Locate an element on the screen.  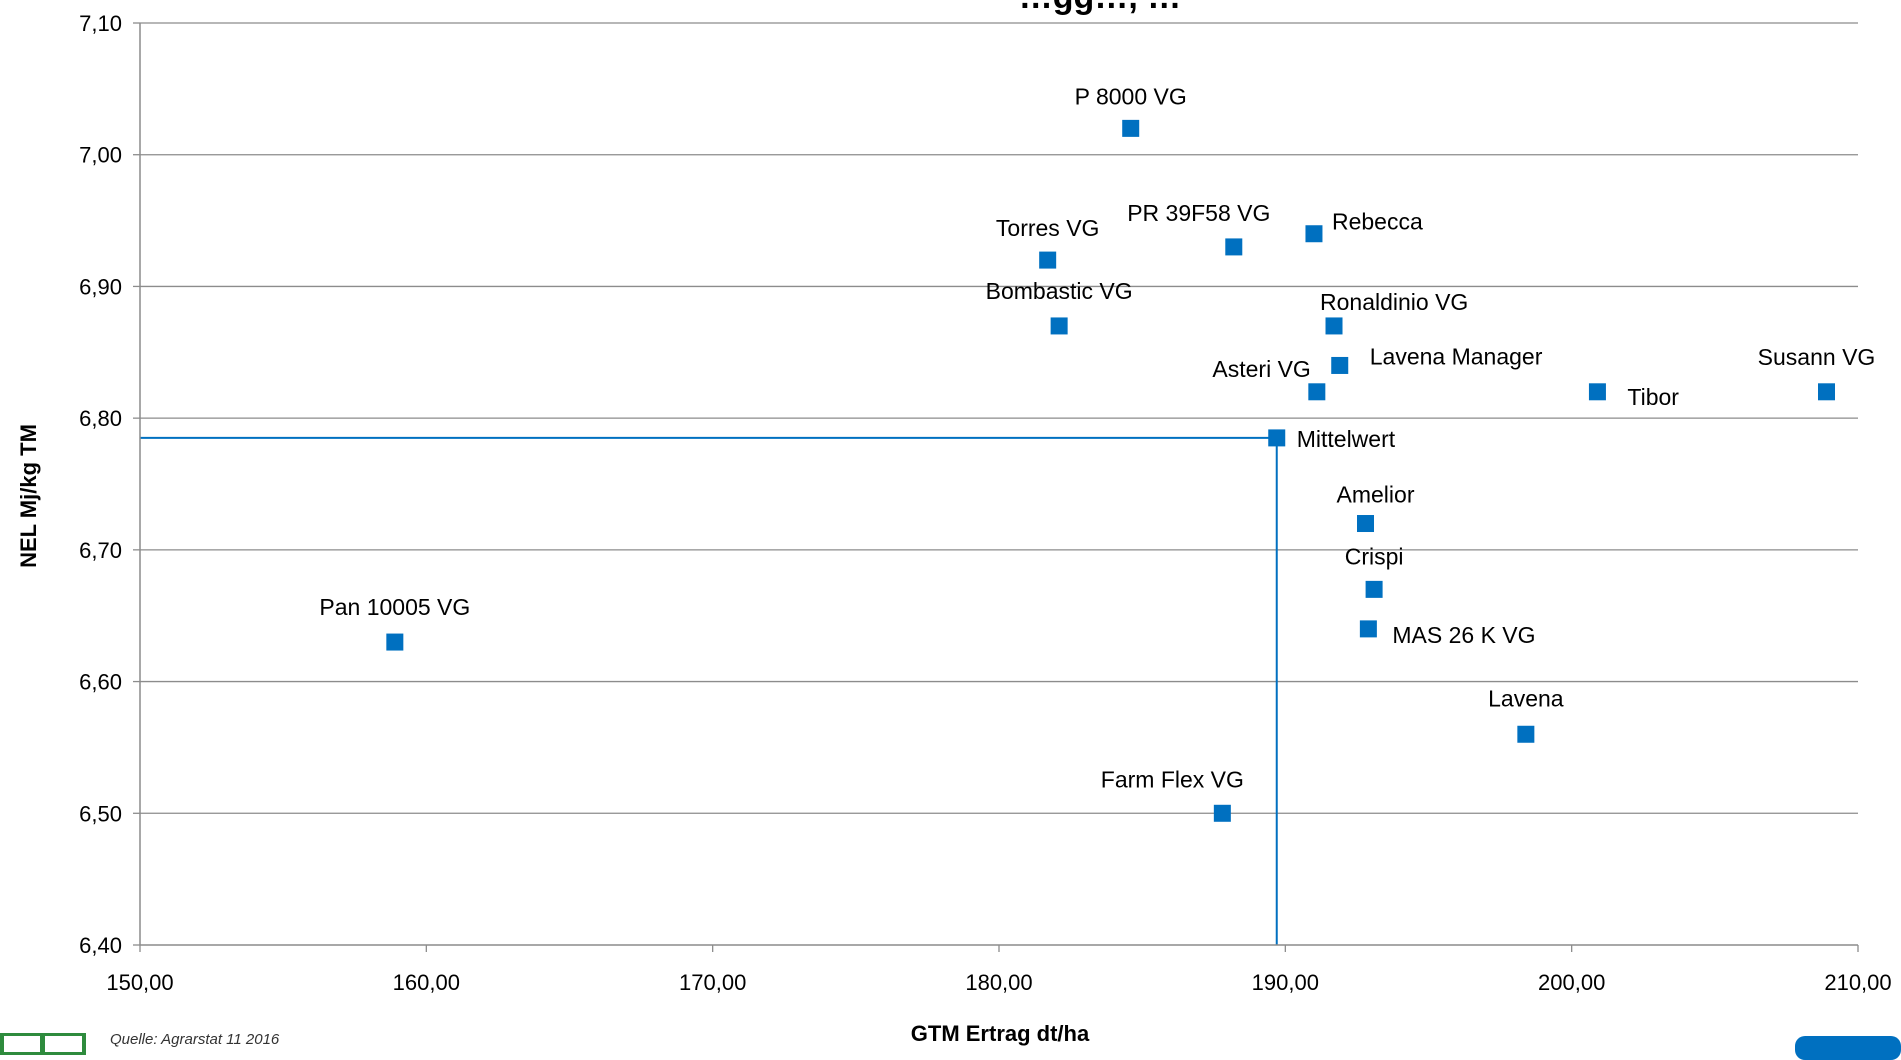
x-tick-label: 170,00 is located at coordinates (712, 982).